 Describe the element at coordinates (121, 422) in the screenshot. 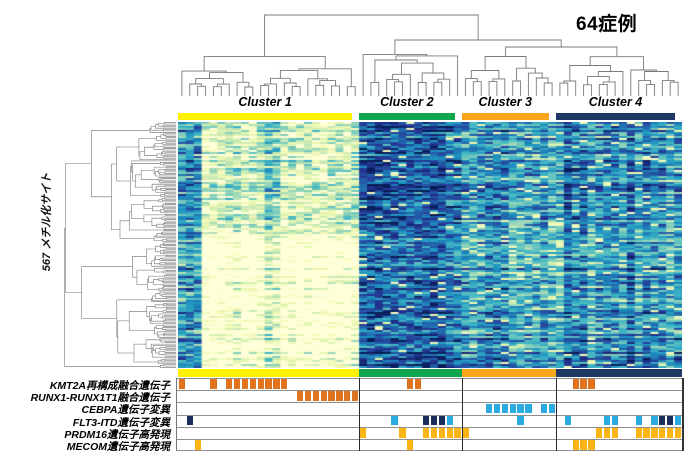

I see `annotation-row-label: FLT3-ITD遺伝子変異` at that location.